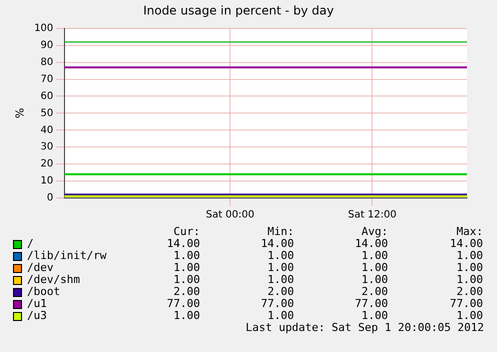  Describe the element at coordinates (66, 255) in the screenshot. I see `legend-label: /lib/init/rw` at that location.